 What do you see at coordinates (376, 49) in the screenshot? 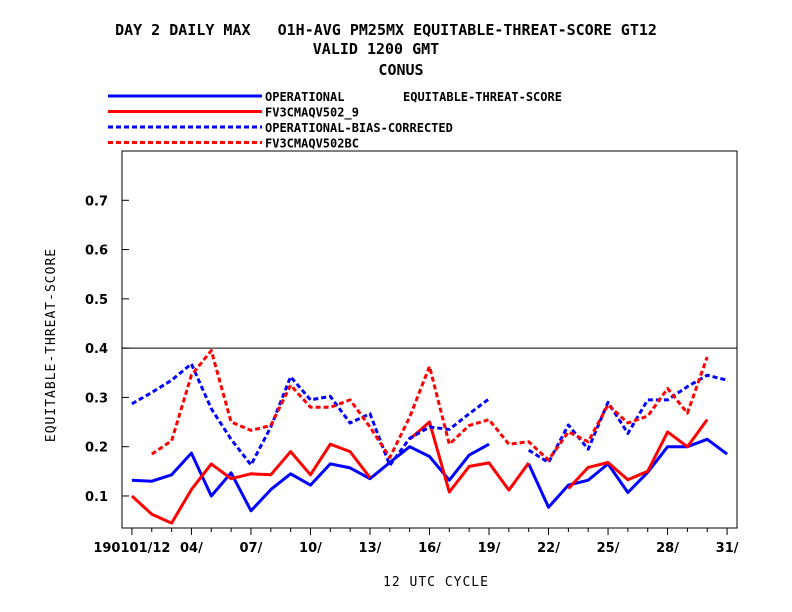
I see `chart-subtitle: VALID 1200 GMT` at bounding box center [376, 49].